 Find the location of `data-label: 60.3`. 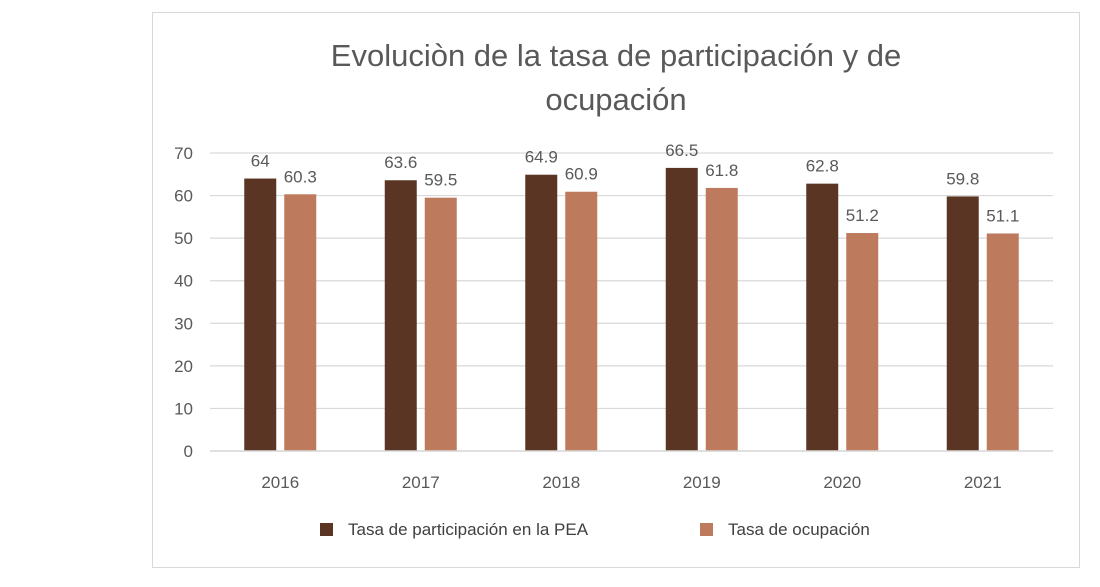

data-label: 60.3 is located at coordinates (300, 176).